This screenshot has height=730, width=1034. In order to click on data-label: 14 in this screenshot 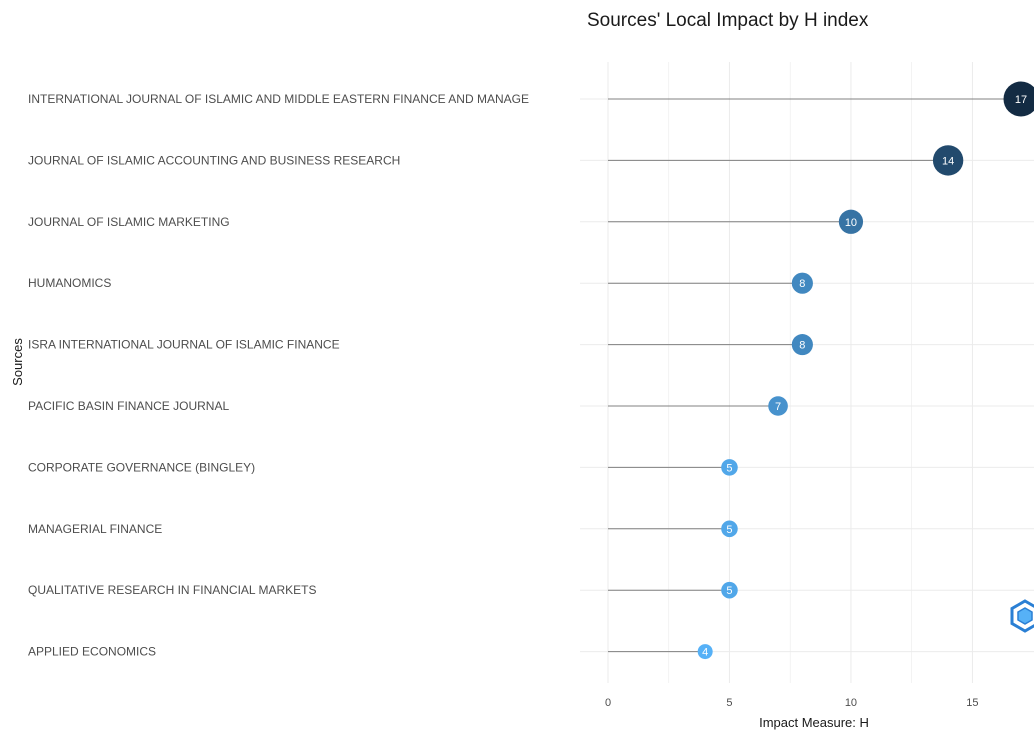, I will do `click(948, 161)`.